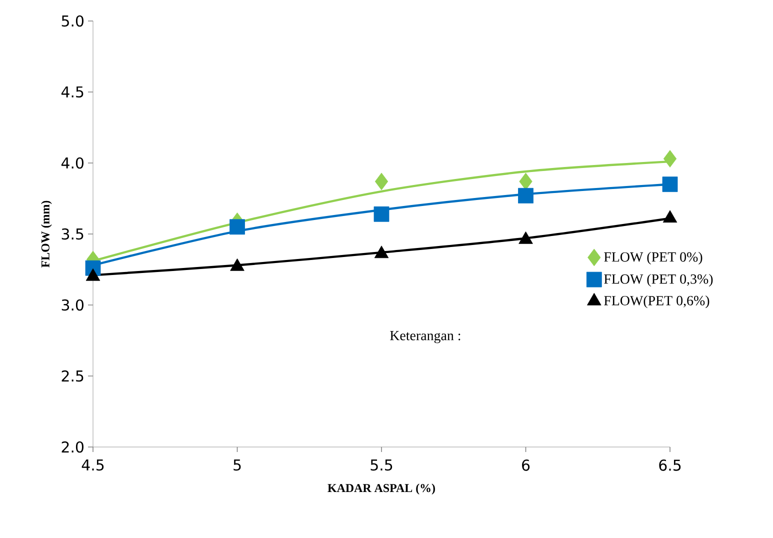 The width and height of the screenshot is (773, 538). Describe the element at coordinates (73, 234) in the screenshot. I see `y-tick-label: 3.5` at that location.